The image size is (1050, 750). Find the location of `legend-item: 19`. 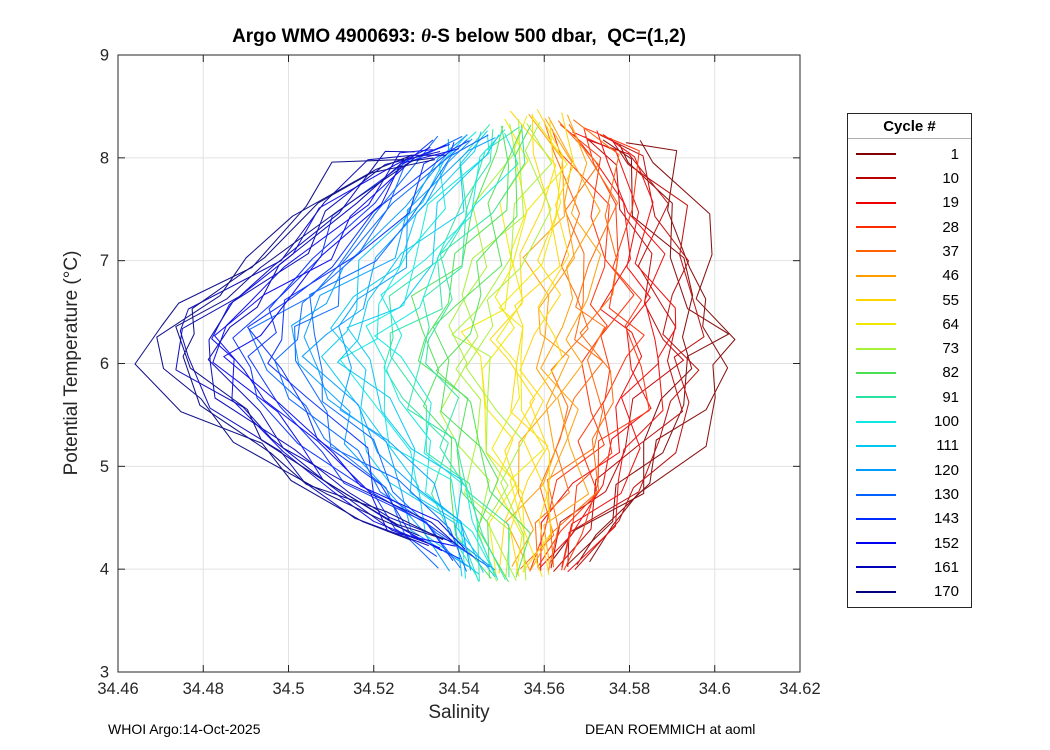

legend-item: 19 is located at coordinates (909, 202).